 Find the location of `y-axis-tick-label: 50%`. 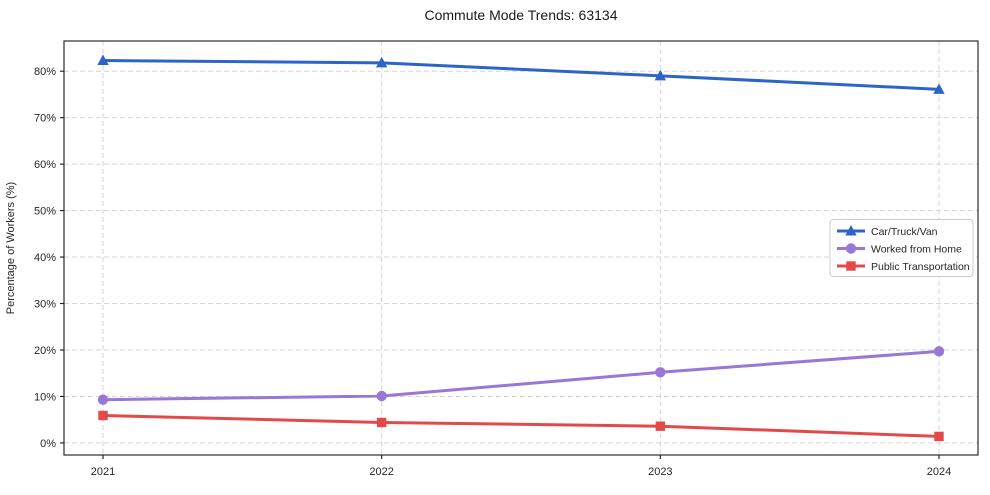

y-axis-tick-label: 50% is located at coordinates (45, 212).